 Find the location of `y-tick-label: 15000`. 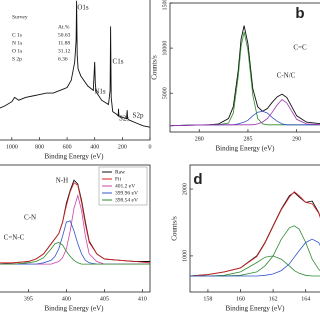

y-tick-label: 15000 is located at coordinates (165, 5).